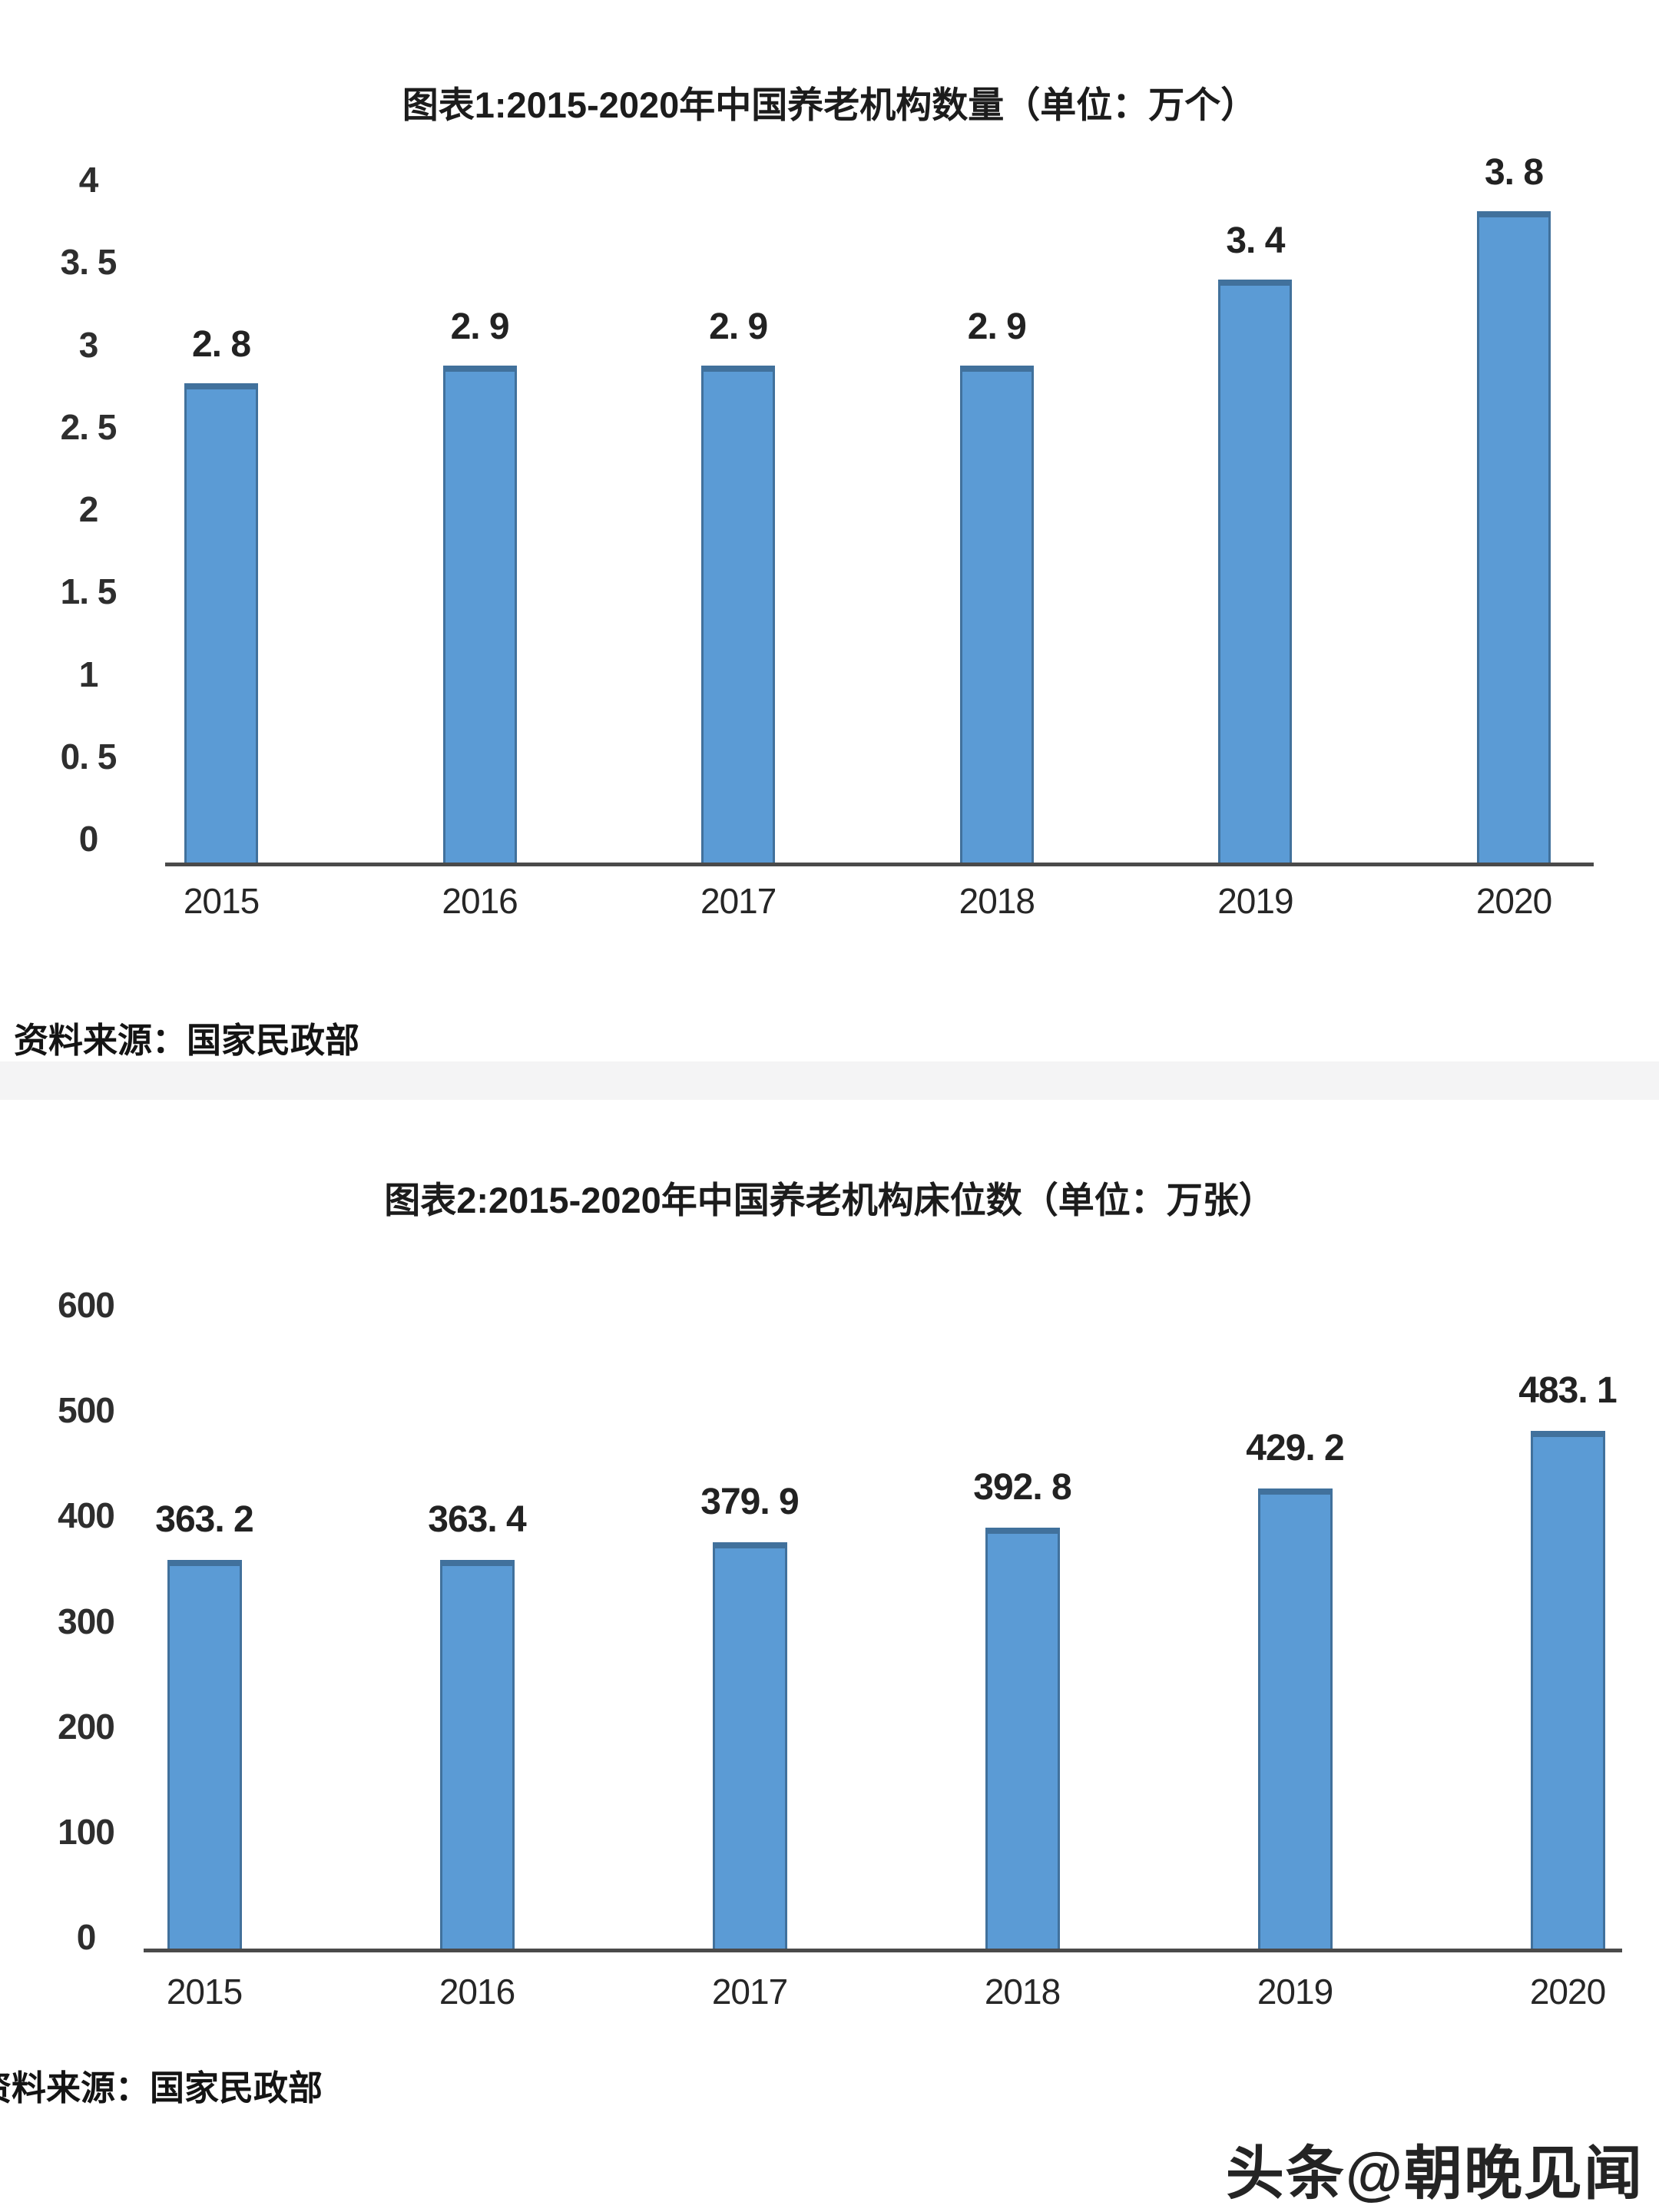  I want to click on chart1-title: 图表1:2015-2020年中国养老机构数量（单位：万个）, so click(829, 105).